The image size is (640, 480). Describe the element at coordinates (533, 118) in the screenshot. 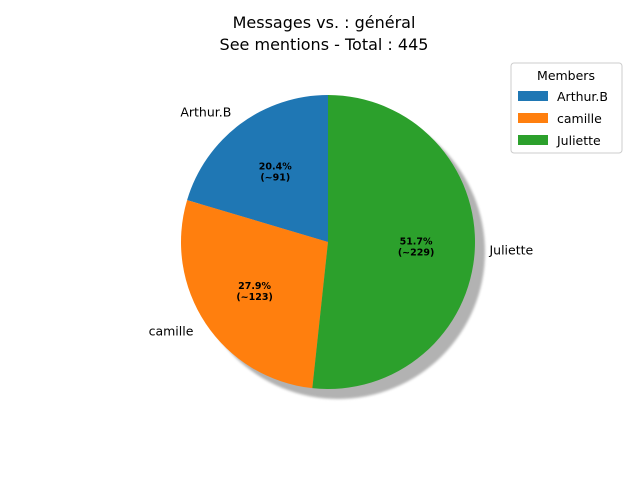

I see `legend-swatch-camille` at that location.